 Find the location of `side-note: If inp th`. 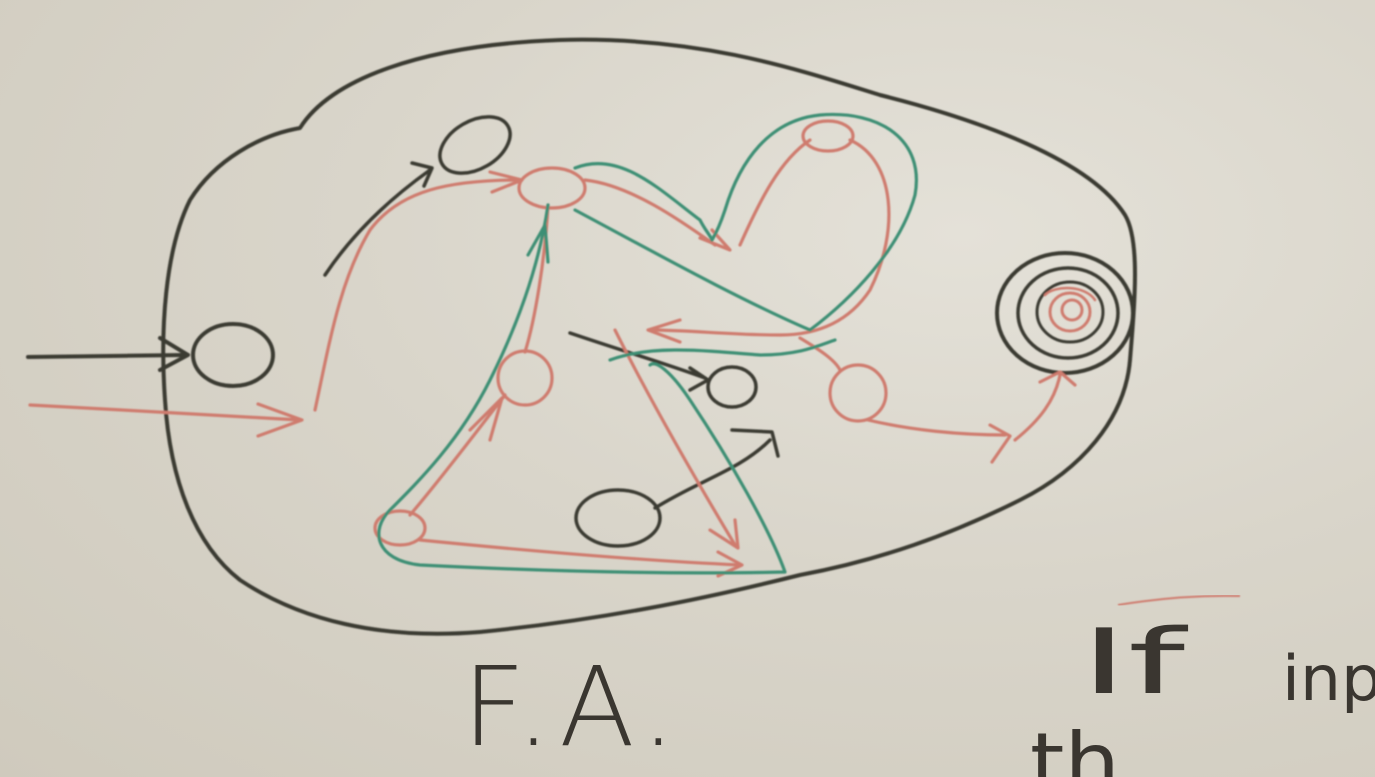

side-note: If inp th is located at coordinates (1202, 685).